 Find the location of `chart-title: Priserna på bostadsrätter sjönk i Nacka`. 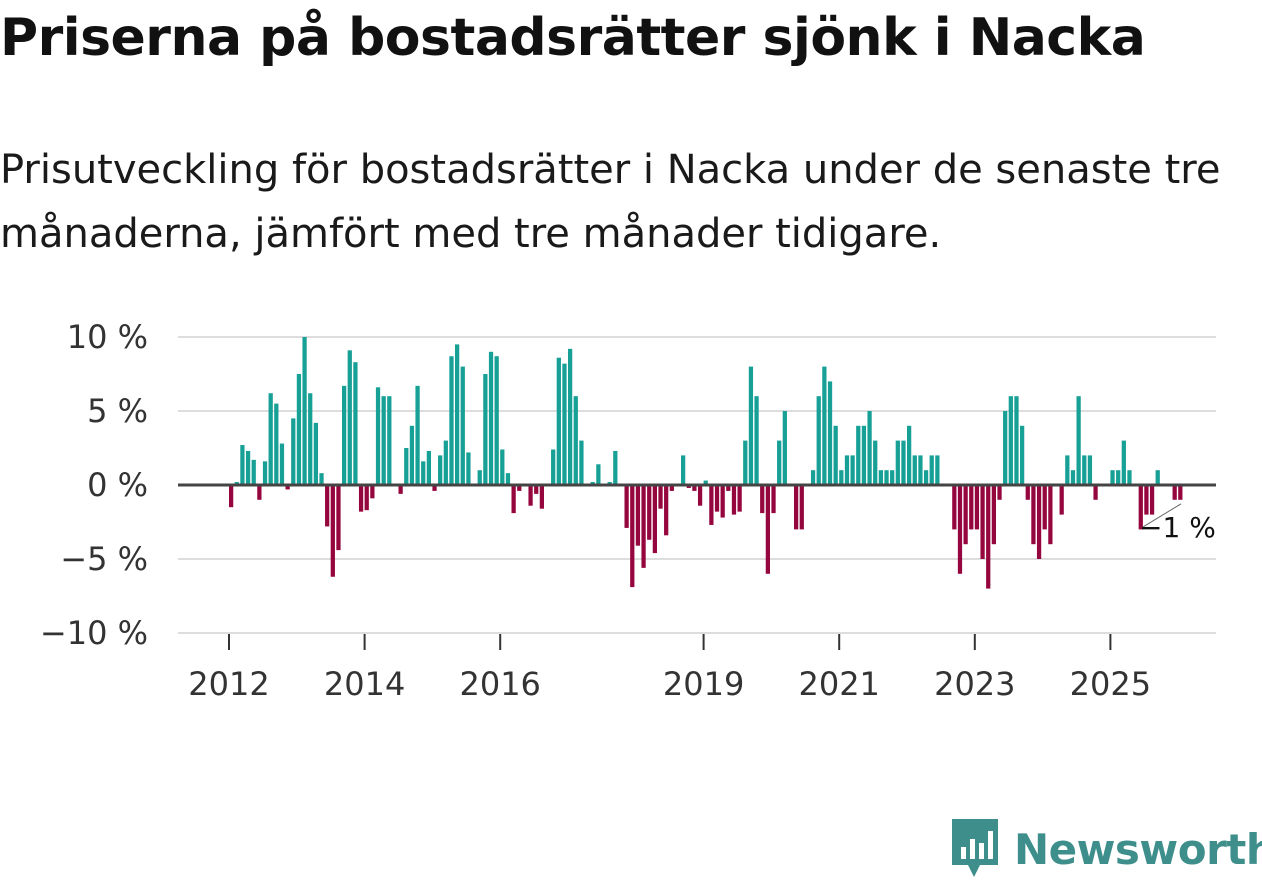

chart-title: Priserna på bostadsrätter sjönk i Nacka is located at coordinates (573, 38).